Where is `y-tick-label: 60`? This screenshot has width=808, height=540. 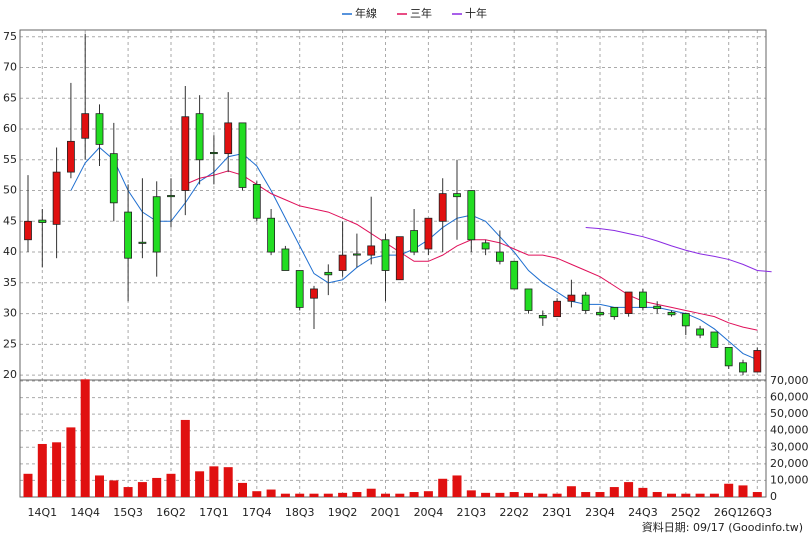 y-tick-label: 60 is located at coordinates (10, 128).